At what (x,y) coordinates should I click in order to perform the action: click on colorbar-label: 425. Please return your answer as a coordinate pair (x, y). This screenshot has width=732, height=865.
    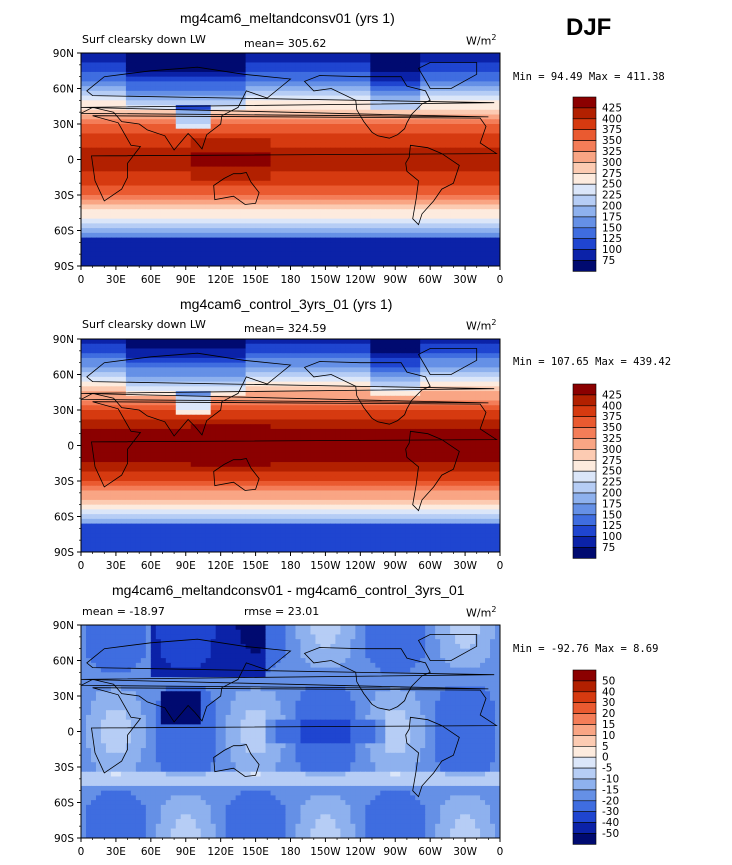
    Looking at the image, I should click on (612, 108).